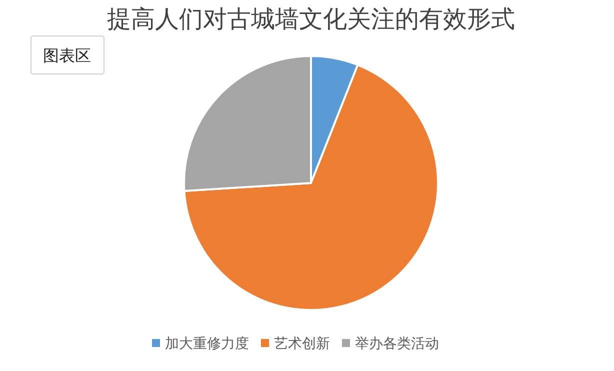 Image resolution: width=614 pixels, height=371 pixels. Describe the element at coordinates (67, 55) in the screenshot. I see `annotation: 图表区` at that location.